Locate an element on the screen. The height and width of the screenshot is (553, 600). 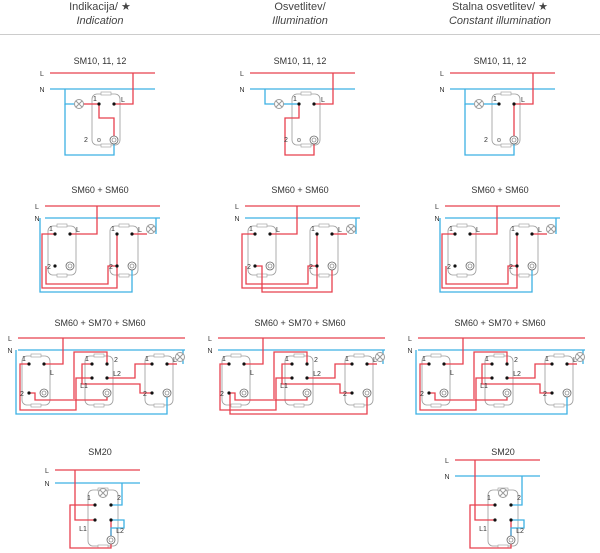
column-header-indication: Indikacija/ ★ Indication is located at coordinates (100, 14).